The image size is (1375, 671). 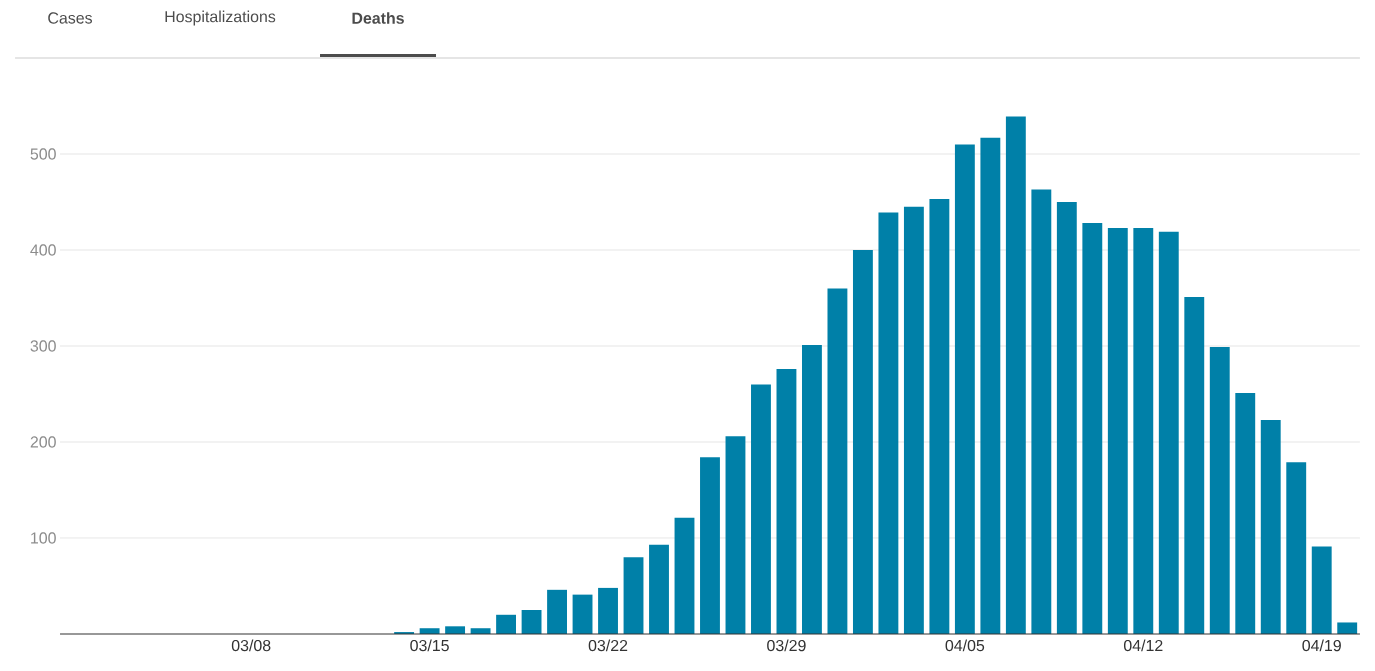 What do you see at coordinates (43, 250) in the screenshot?
I see `y-tick-label: 400` at bounding box center [43, 250].